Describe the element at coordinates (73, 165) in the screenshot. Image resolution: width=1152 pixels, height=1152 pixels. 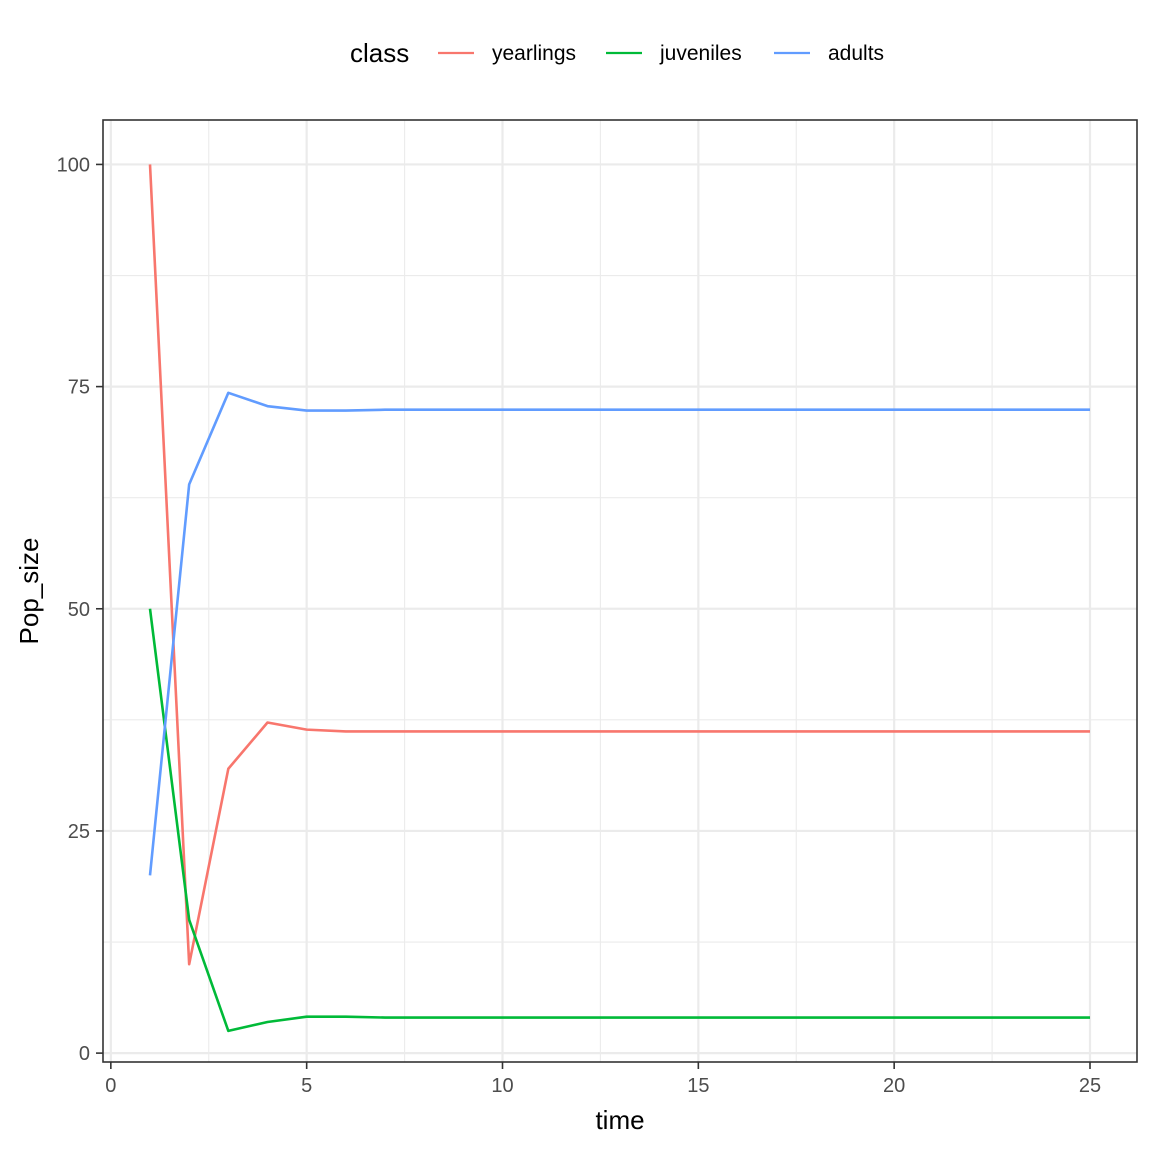
I see `y-tick-label: 100` at that location.